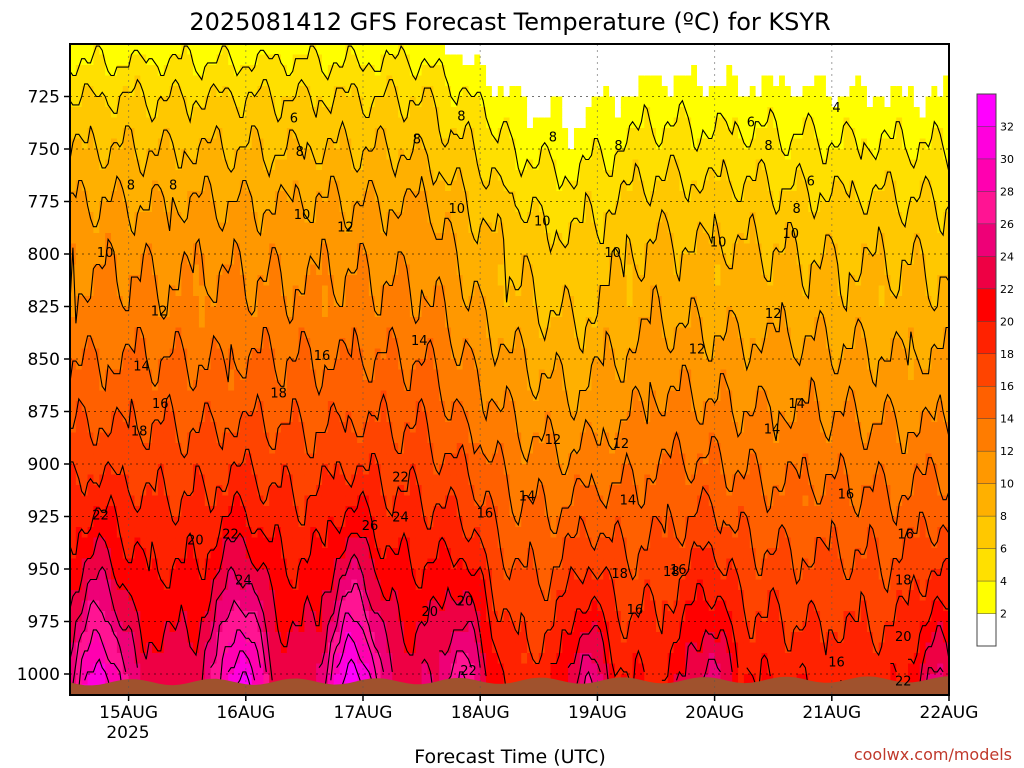 The height and width of the screenshot is (768, 1024). Describe the element at coordinates (44, 465) in the screenshot. I see `y-tick-label: 900` at that location.